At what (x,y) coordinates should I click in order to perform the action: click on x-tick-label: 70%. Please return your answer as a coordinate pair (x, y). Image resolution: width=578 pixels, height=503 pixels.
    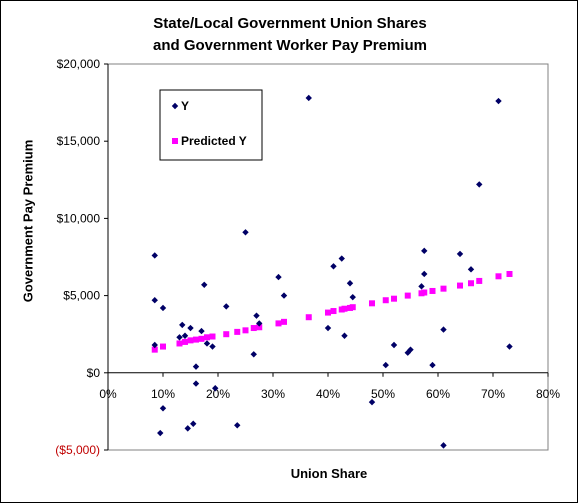
    Looking at the image, I should click on (493, 394).